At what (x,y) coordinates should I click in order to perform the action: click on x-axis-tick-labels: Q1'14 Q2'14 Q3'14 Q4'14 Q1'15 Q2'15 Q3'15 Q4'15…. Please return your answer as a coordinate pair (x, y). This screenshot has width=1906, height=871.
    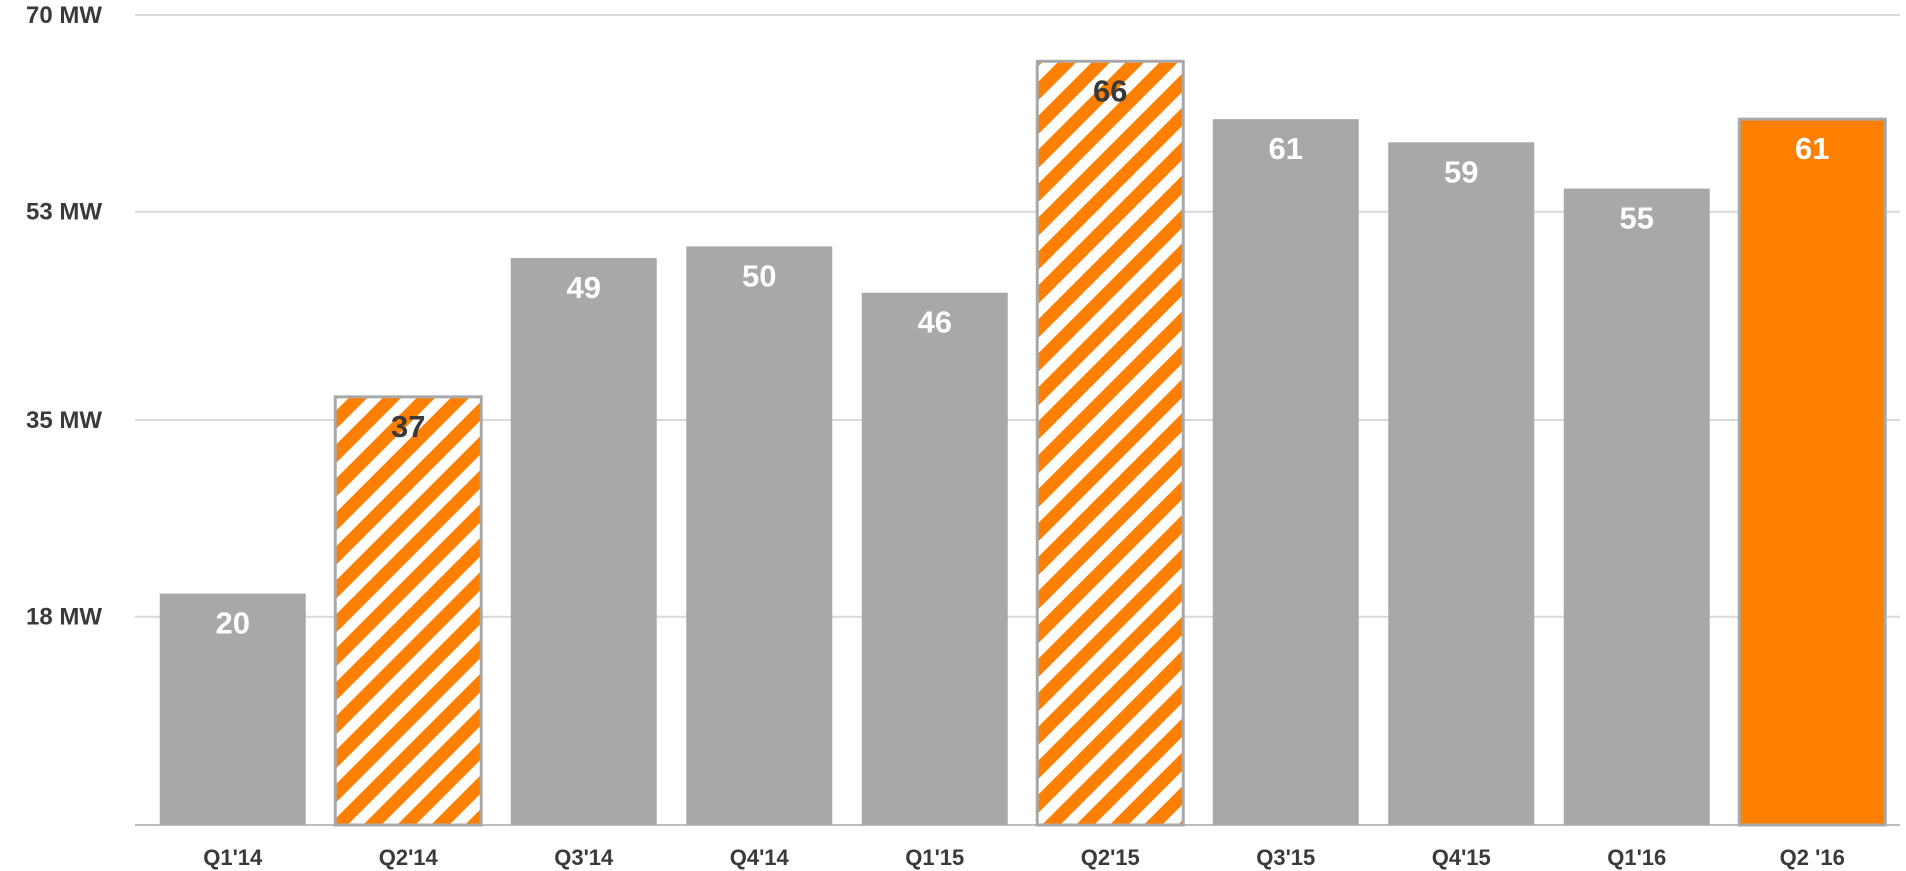
    Looking at the image, I should click on (1024, 857).